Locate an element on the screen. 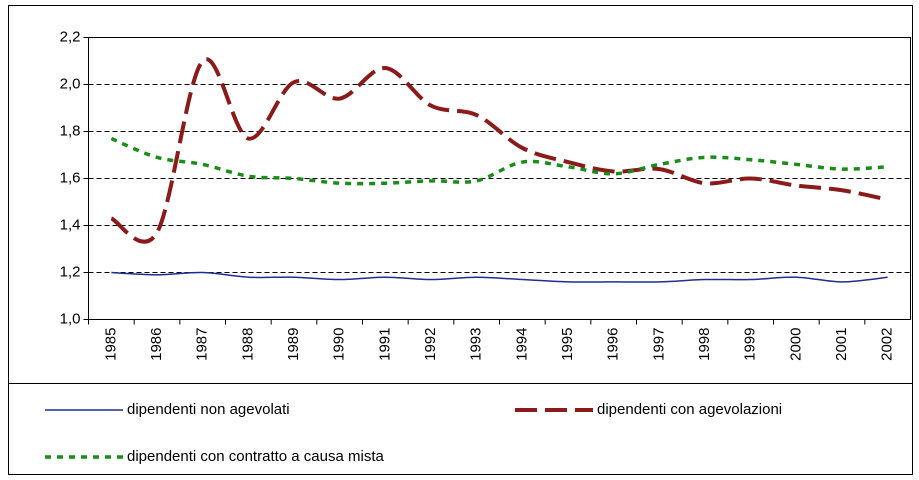 The height and width of the screenshot is (480, 919). x-tick-label: 1986 is located at coordinates (156, 344).